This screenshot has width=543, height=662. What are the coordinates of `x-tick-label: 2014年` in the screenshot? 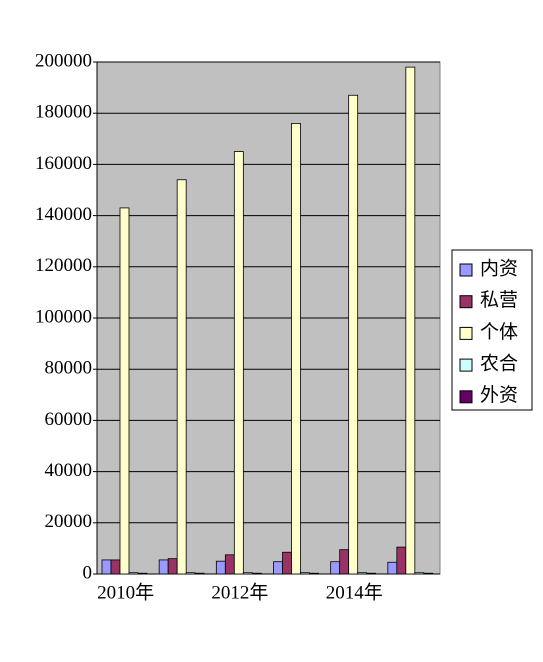 It's located at (354, 592).